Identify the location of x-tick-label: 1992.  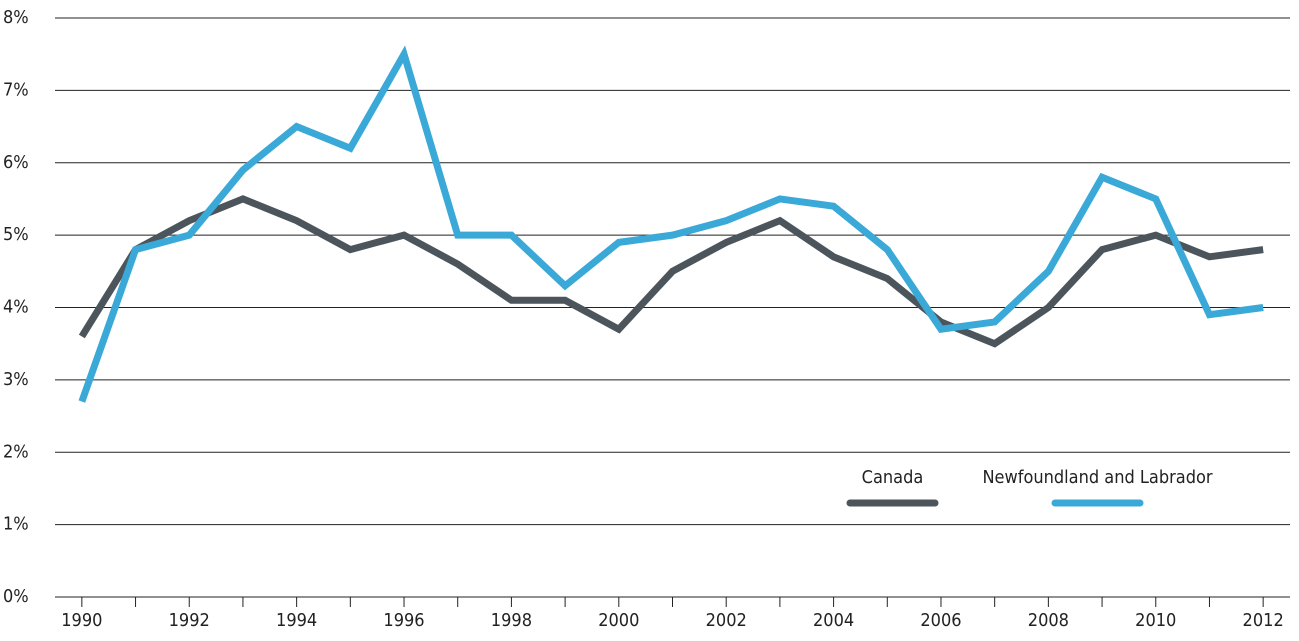
(189, 620).